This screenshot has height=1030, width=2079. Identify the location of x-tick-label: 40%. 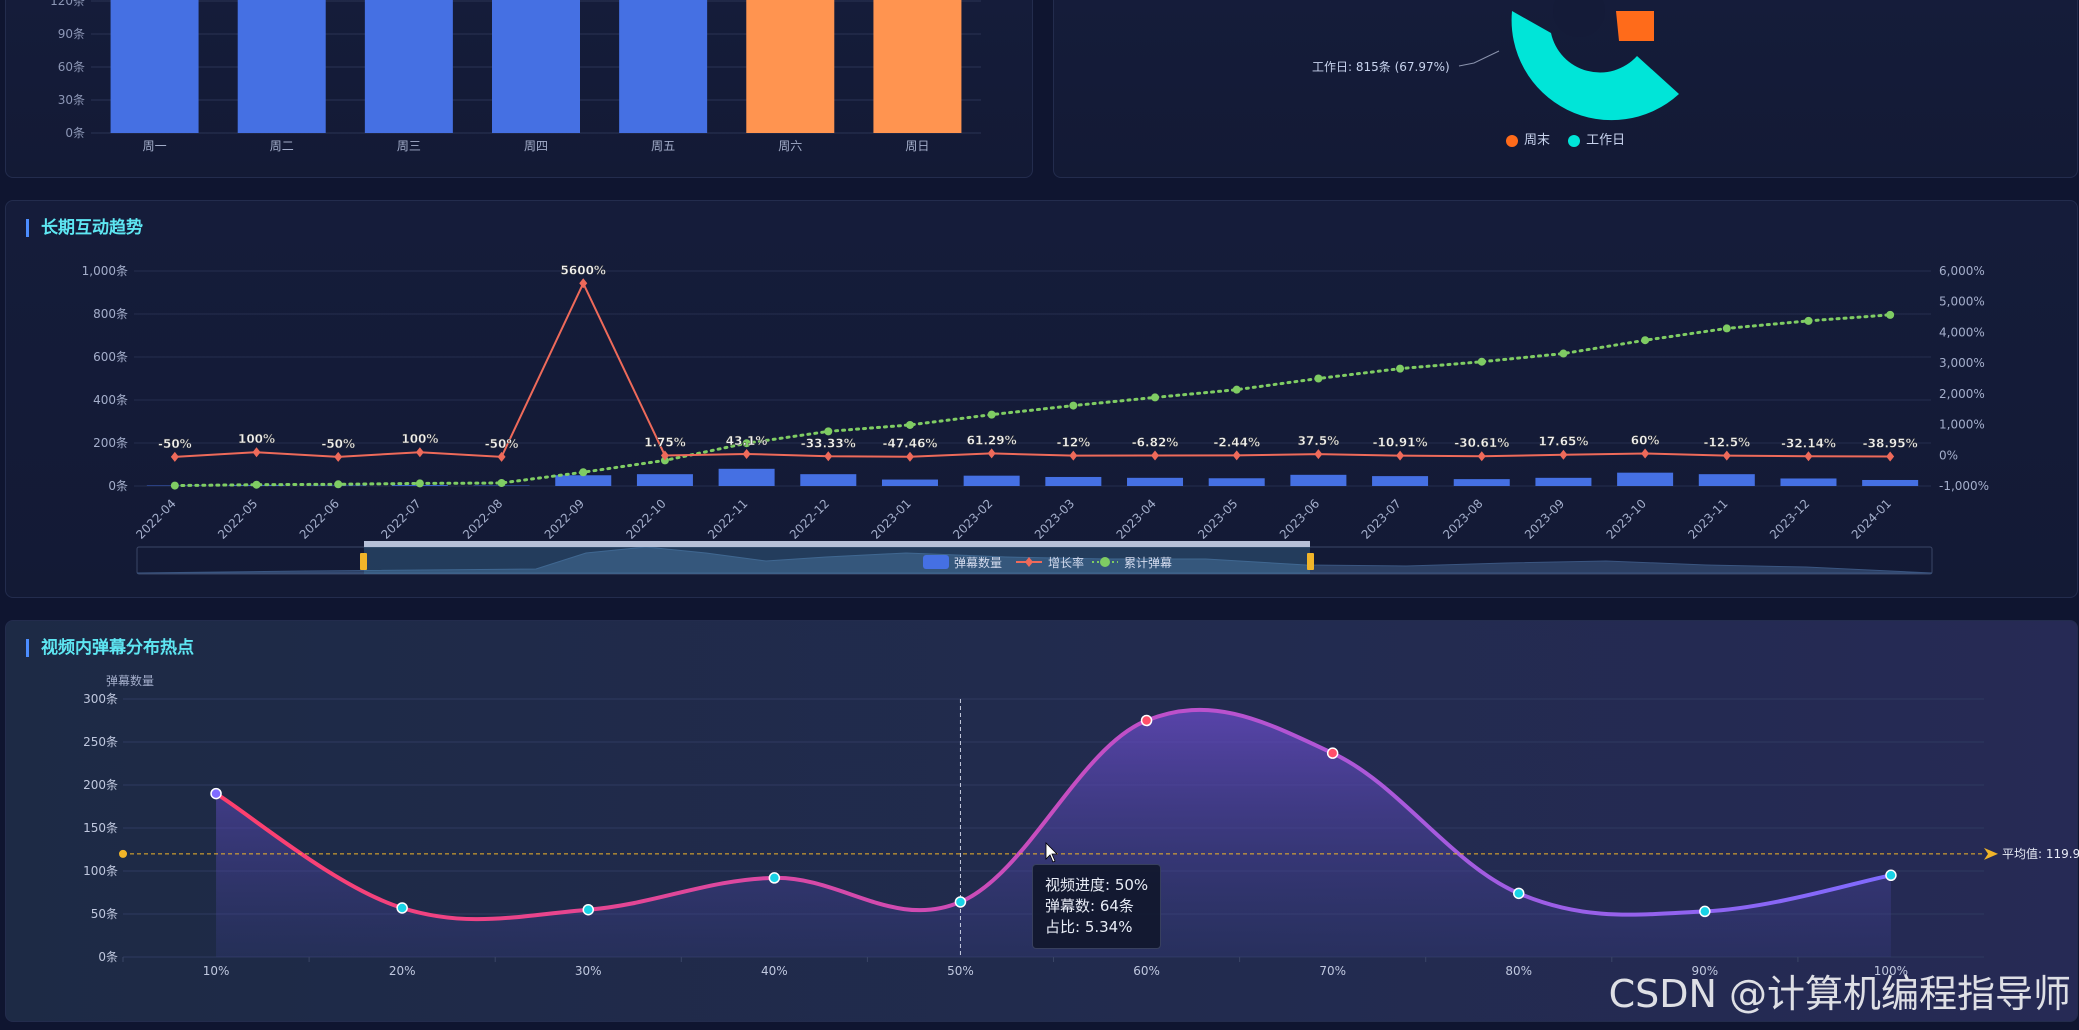
(774, 971).